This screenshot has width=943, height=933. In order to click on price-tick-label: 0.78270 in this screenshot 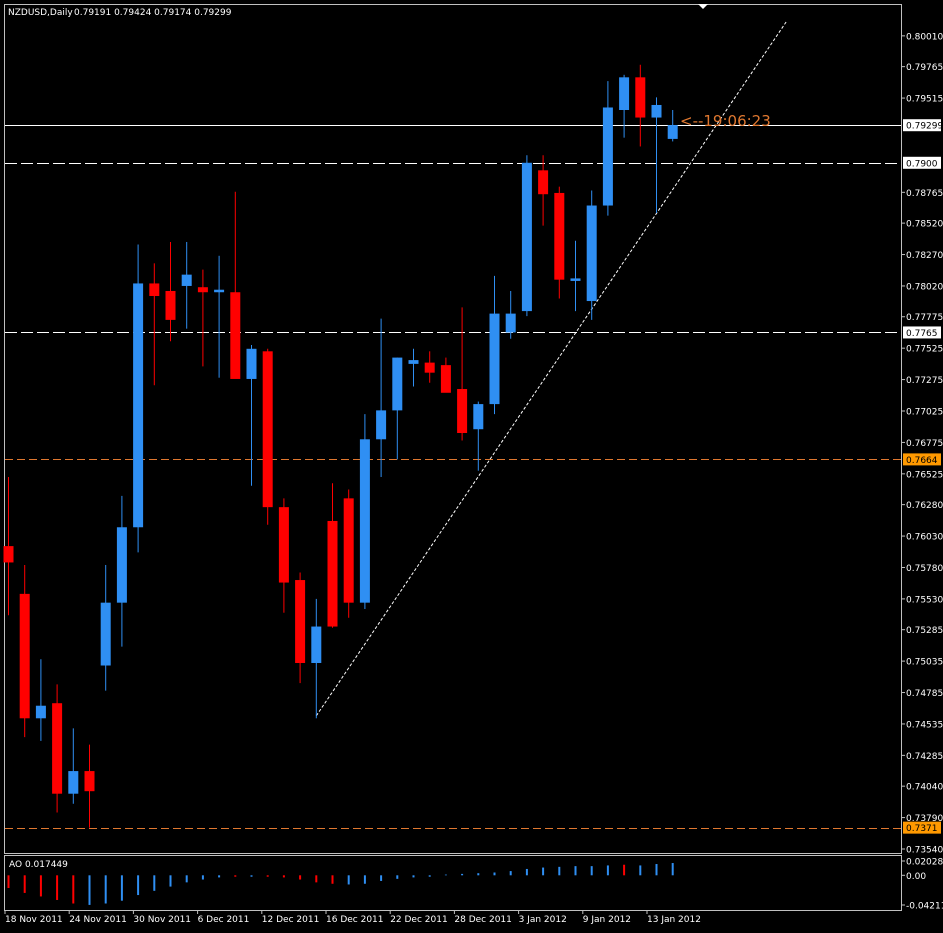, I will do `click(924, 256)`.